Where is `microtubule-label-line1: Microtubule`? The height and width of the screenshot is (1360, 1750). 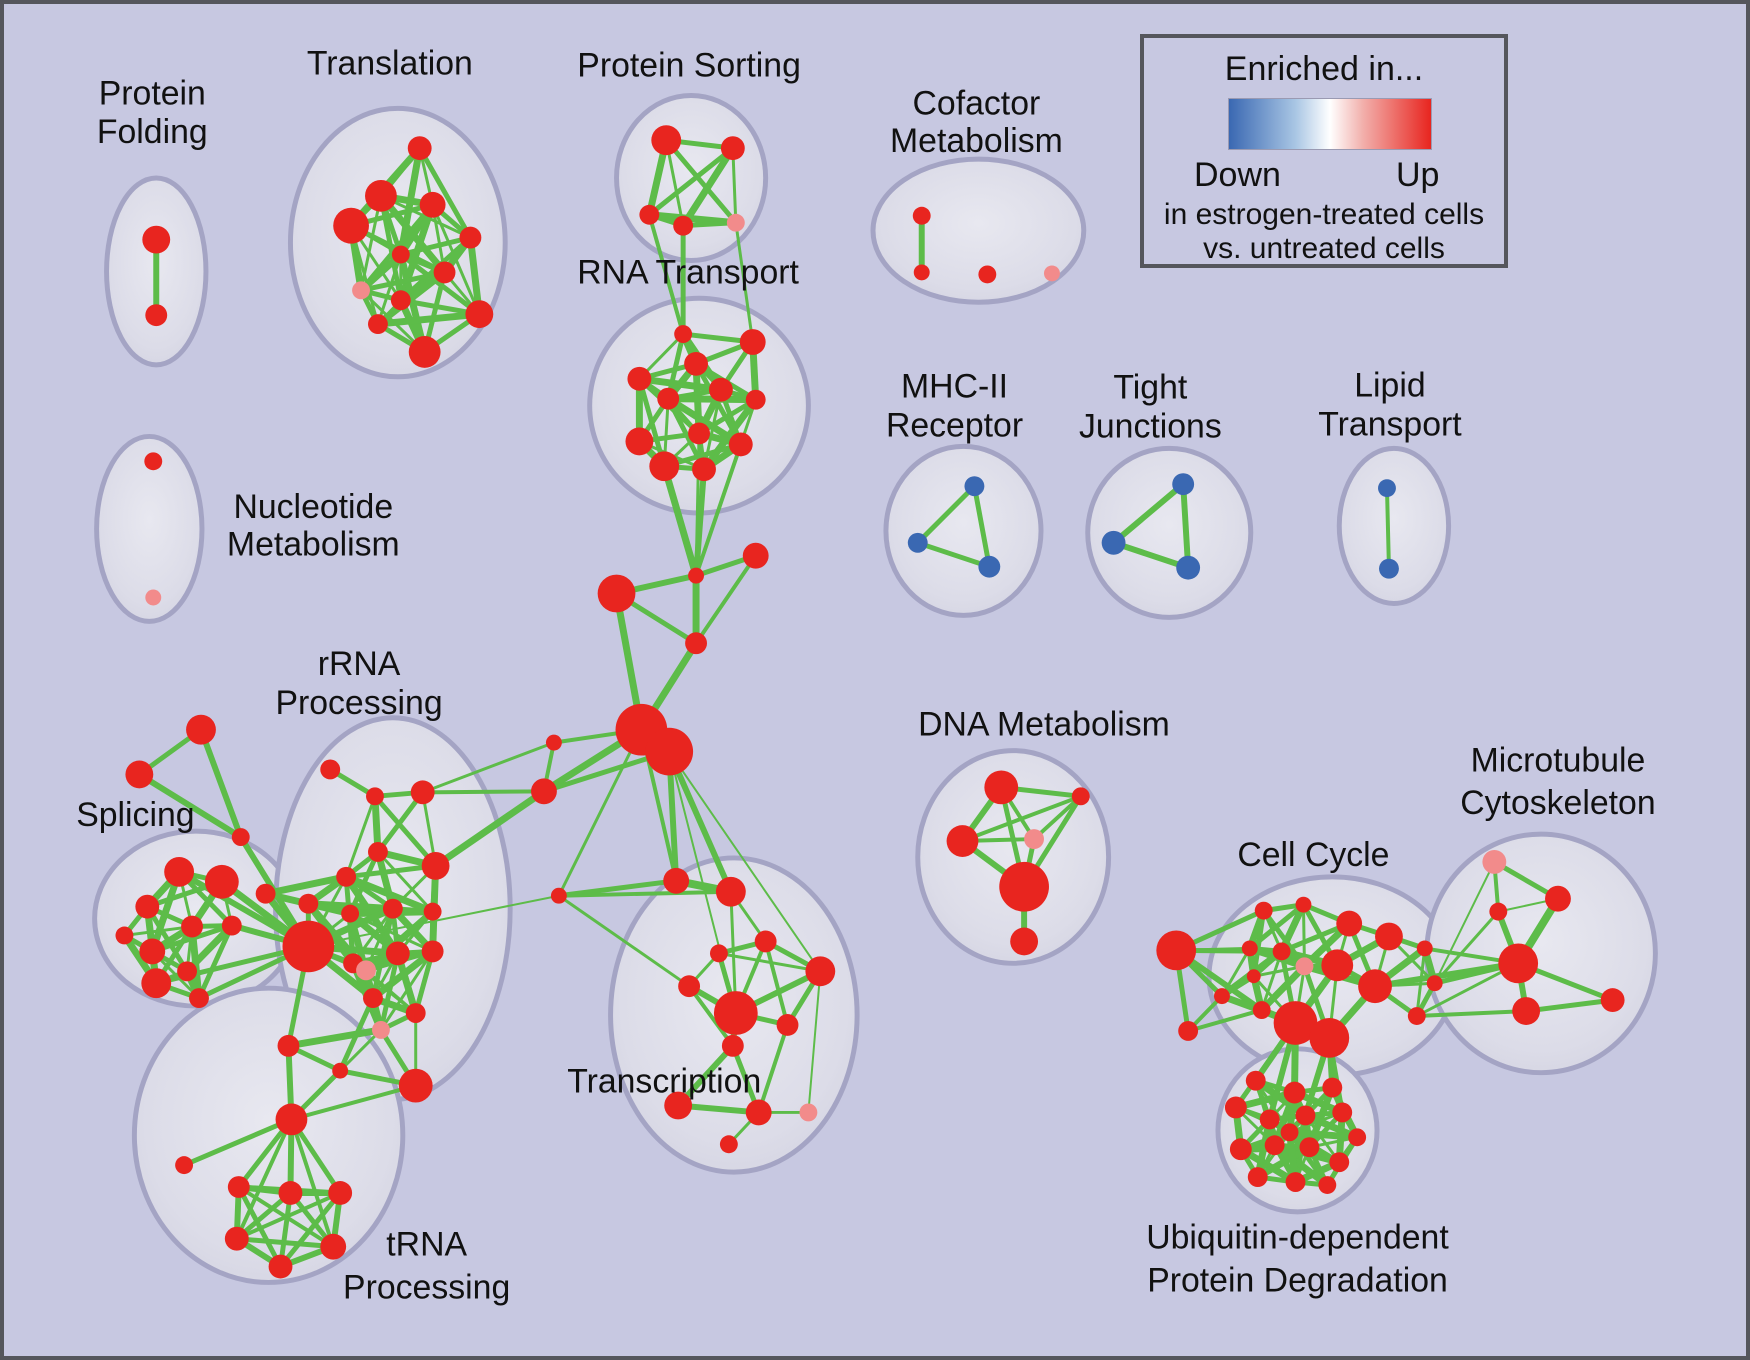
microtubule-label-line1: Microtubule is located at coordinates (1558, 760).